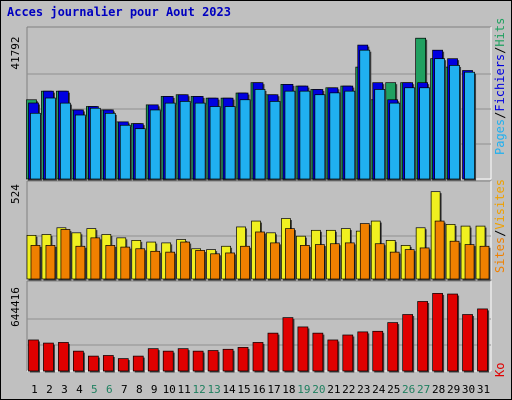 This screenshot has height=400, width=512. I want to click on x-tick-31: 31, so click(483, 389).